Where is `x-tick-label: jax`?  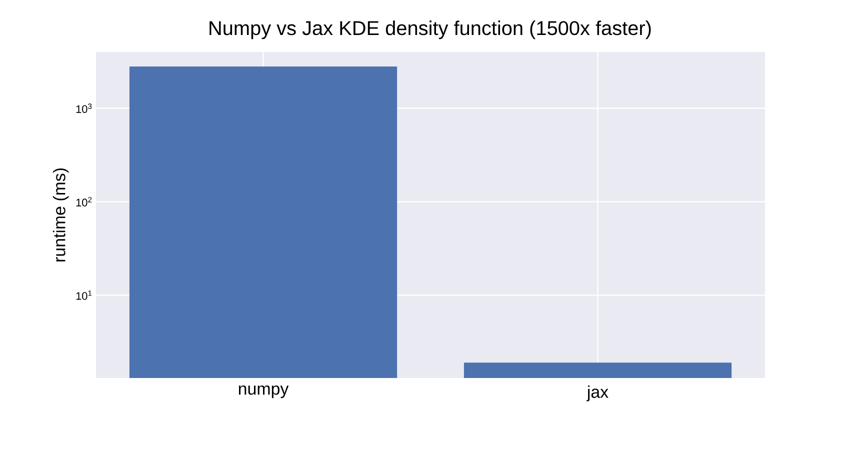 x-tick-label: jax is located at coordinates (597, 394).